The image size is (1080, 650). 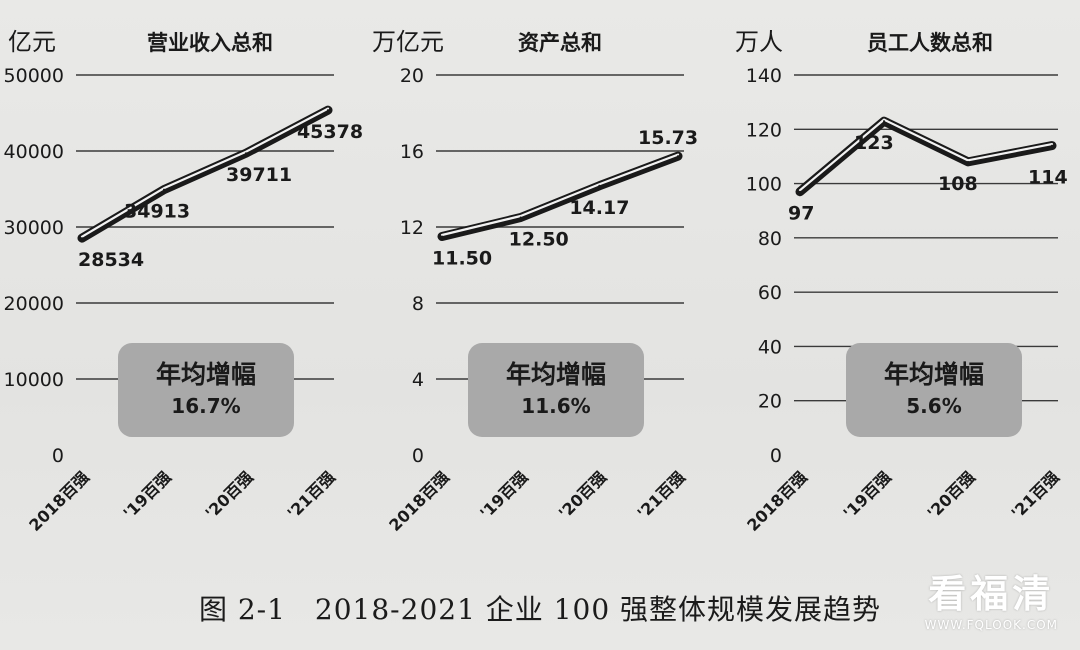 What do you see at coordinates (764, 185) in the screenshot?
I see `y-tick-label: 100` at bounding box center [764, 185].